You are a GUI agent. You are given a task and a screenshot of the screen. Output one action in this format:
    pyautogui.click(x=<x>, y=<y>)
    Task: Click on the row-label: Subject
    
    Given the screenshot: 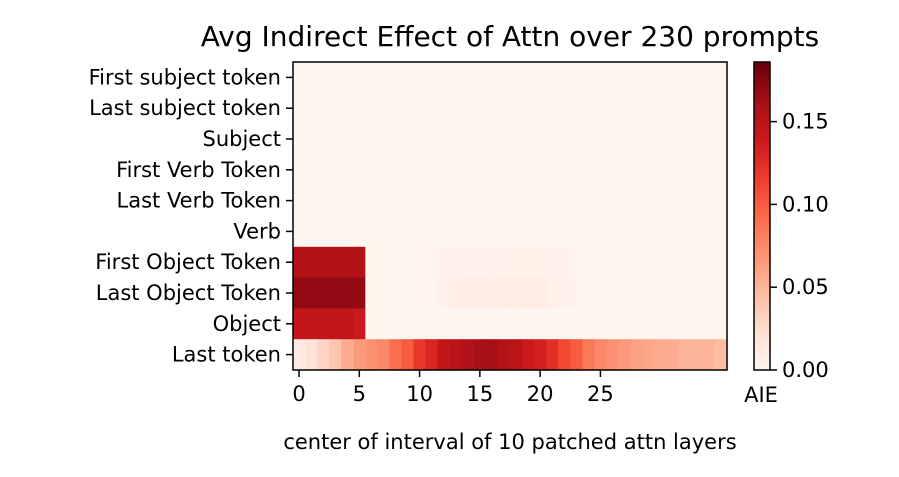 What is the action you would take?
    pyautogui.click(x=241, y=139)
    